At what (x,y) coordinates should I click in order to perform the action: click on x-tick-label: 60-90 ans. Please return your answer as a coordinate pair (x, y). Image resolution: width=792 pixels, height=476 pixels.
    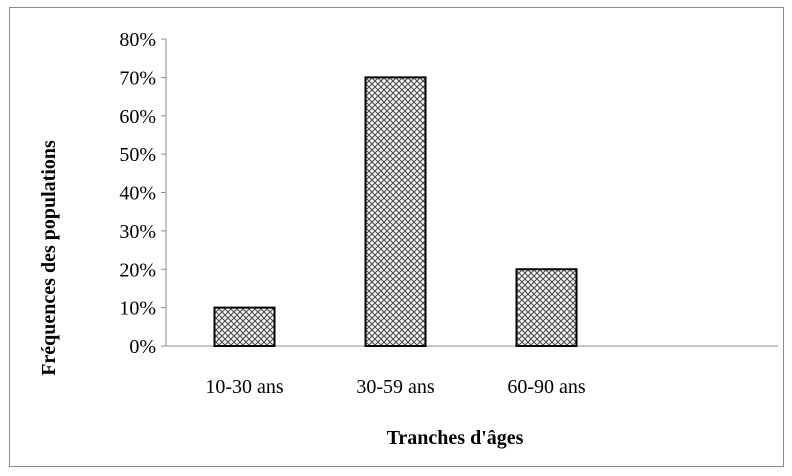
    Looking at the image, I should click on (546, 387).